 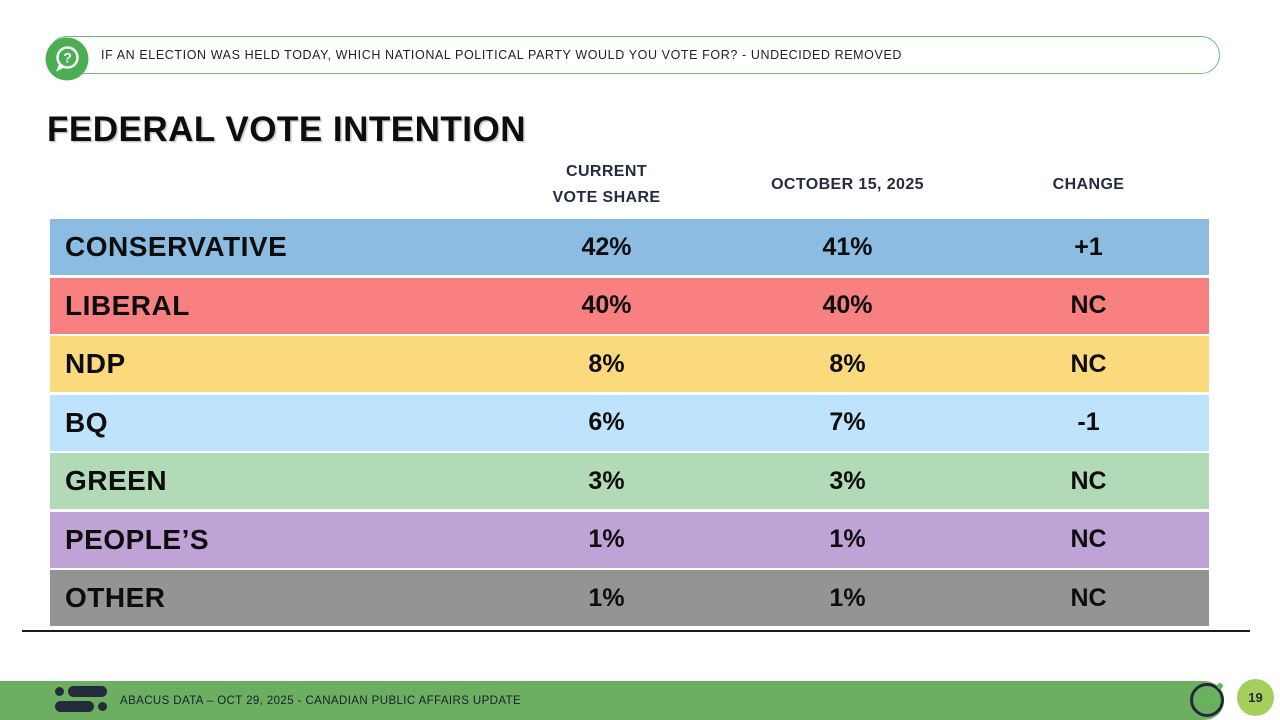 I want to click on question-mark-glyph: ?, so click(x=67, y=58).